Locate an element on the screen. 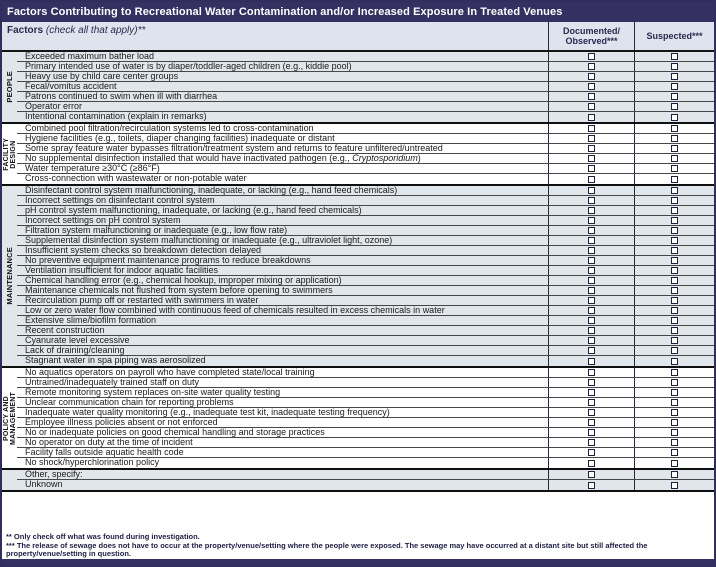 The height and width of the screenshot is (567, 716). suspected-cell is located at coordinates (674, 412).